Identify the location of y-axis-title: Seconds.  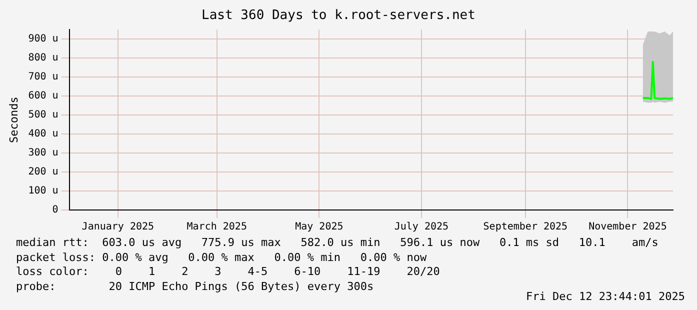
(13, 119).